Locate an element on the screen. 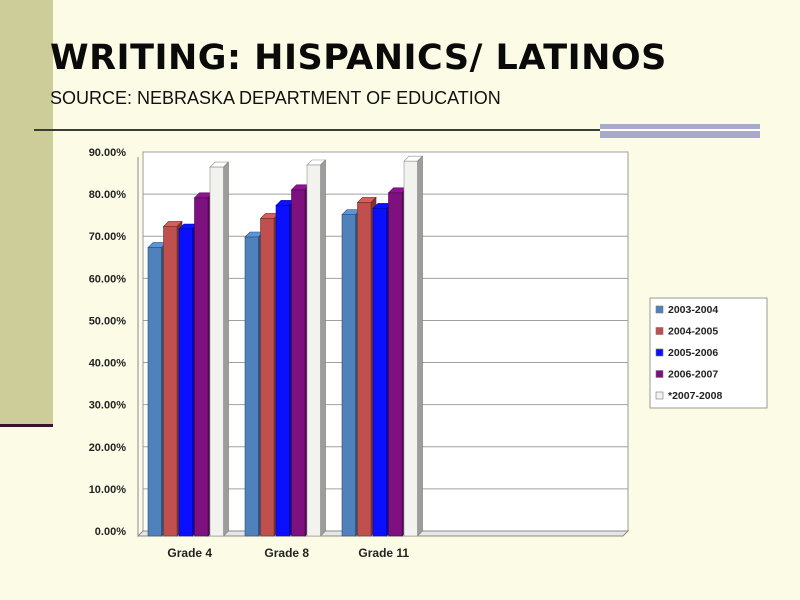 The height and width of the screenshot is (600, 800). legend-label: 2004-2005 is located at coordinates (693, 332).